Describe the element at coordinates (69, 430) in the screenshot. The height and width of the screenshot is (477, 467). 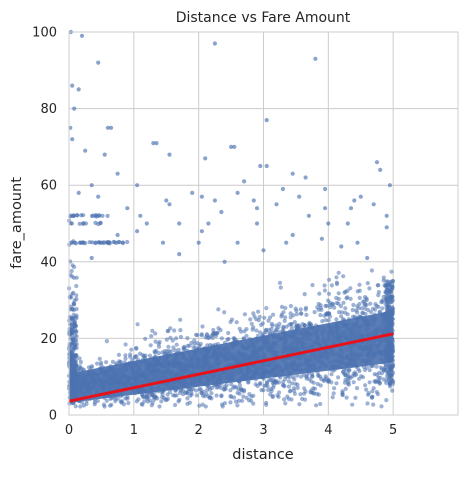
I see `x-tick-label: 0` at that location.